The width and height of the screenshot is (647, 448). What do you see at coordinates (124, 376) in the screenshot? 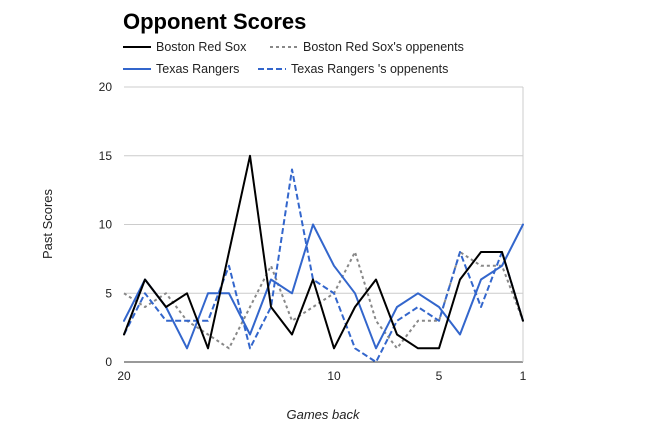
I see `x-tick-label: 20` at bounding box center [124, 376].